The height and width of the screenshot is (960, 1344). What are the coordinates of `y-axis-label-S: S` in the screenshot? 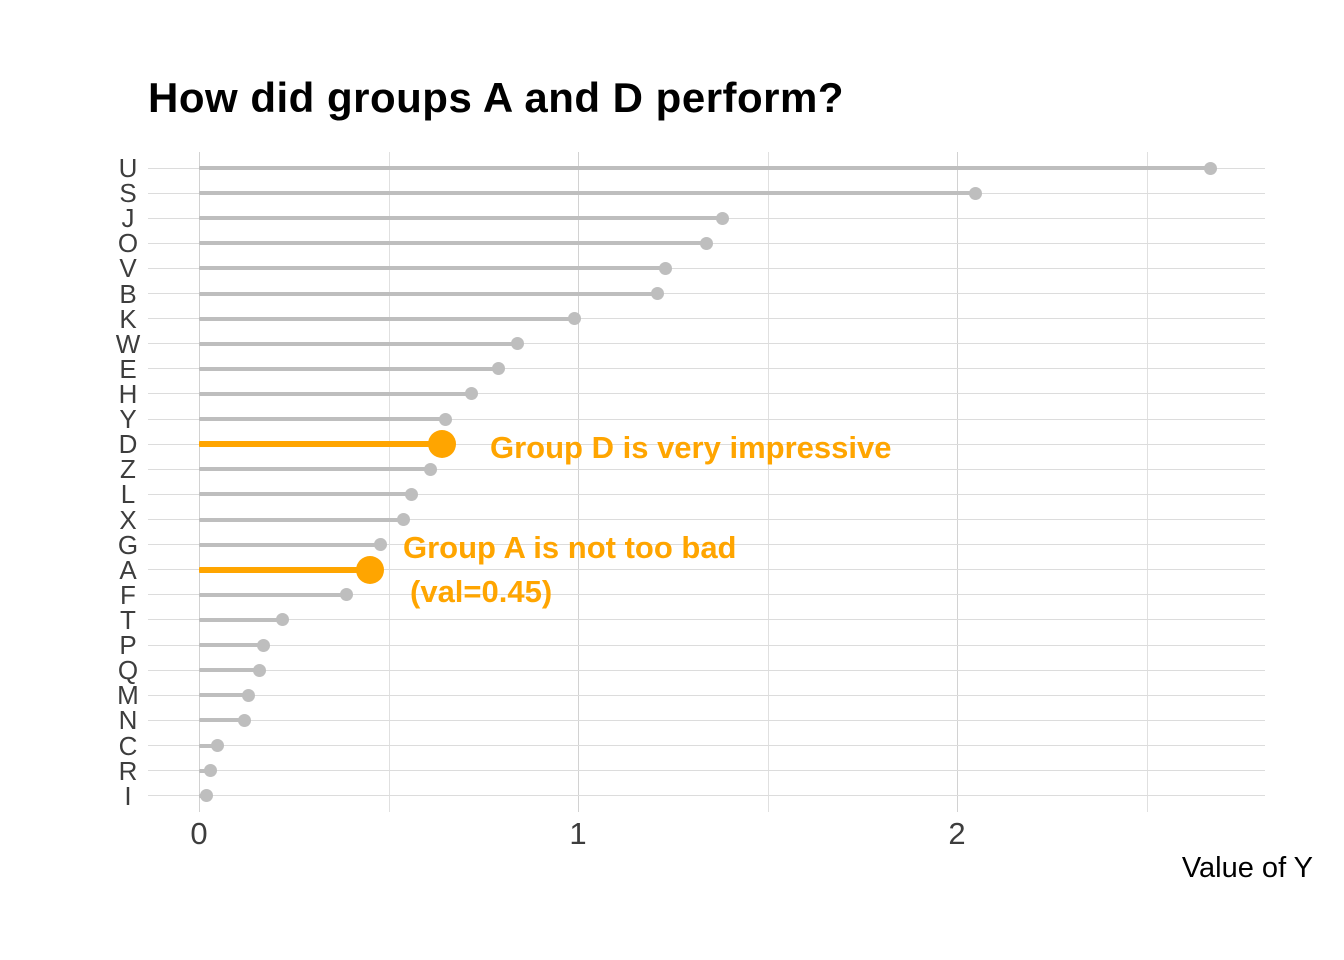 It's located at (128, 193).